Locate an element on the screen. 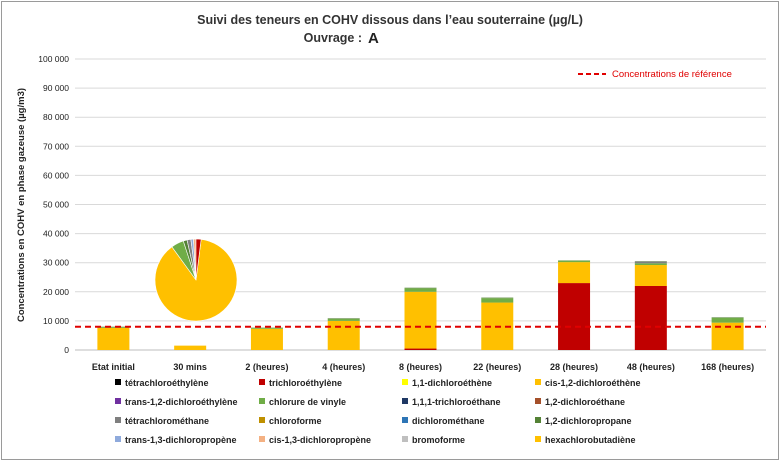  legend-label: chlorure de vinyle is located at coordinates (307, 402).